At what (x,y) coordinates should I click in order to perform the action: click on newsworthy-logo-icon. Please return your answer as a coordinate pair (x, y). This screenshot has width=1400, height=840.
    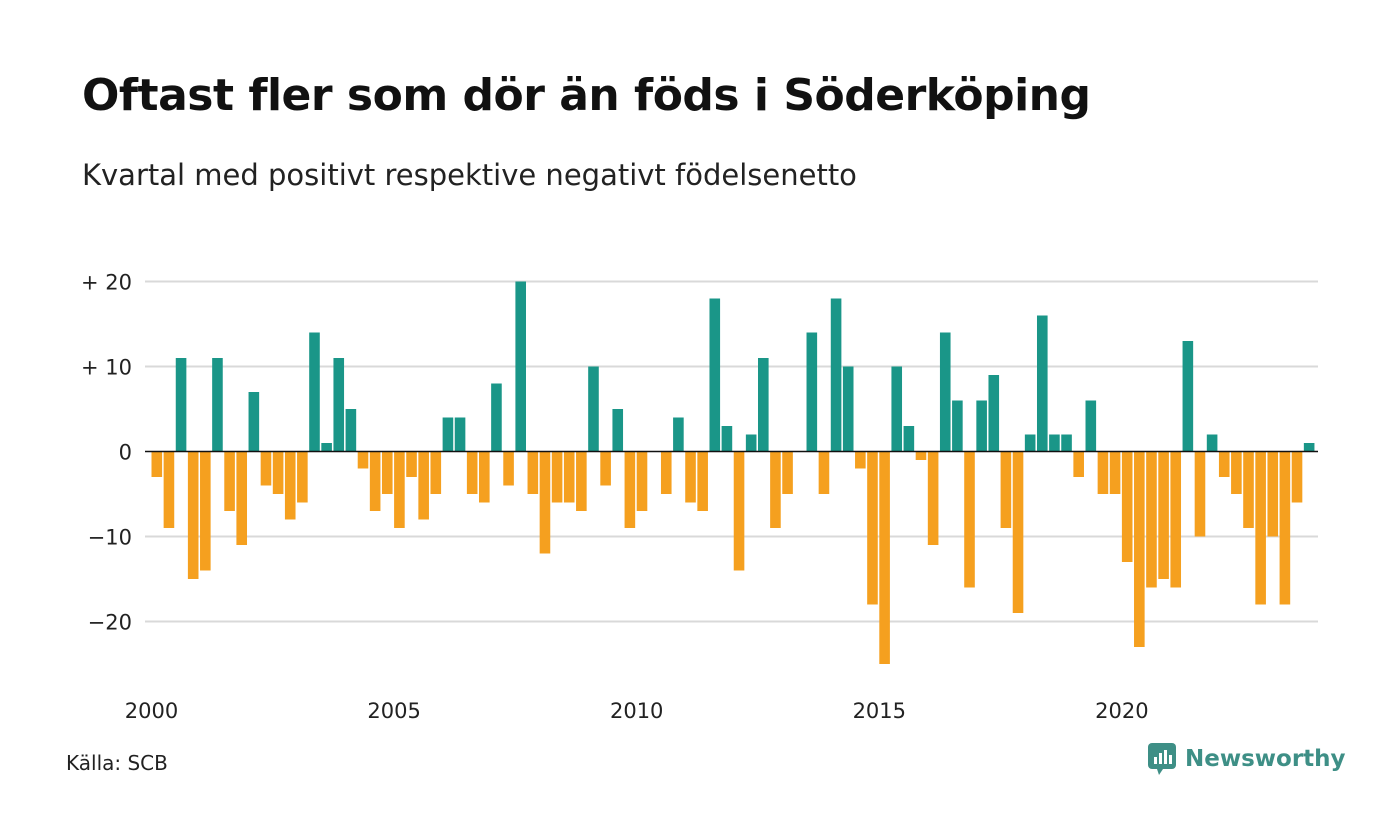
    Looking at the image, I should click on (1162, 759).